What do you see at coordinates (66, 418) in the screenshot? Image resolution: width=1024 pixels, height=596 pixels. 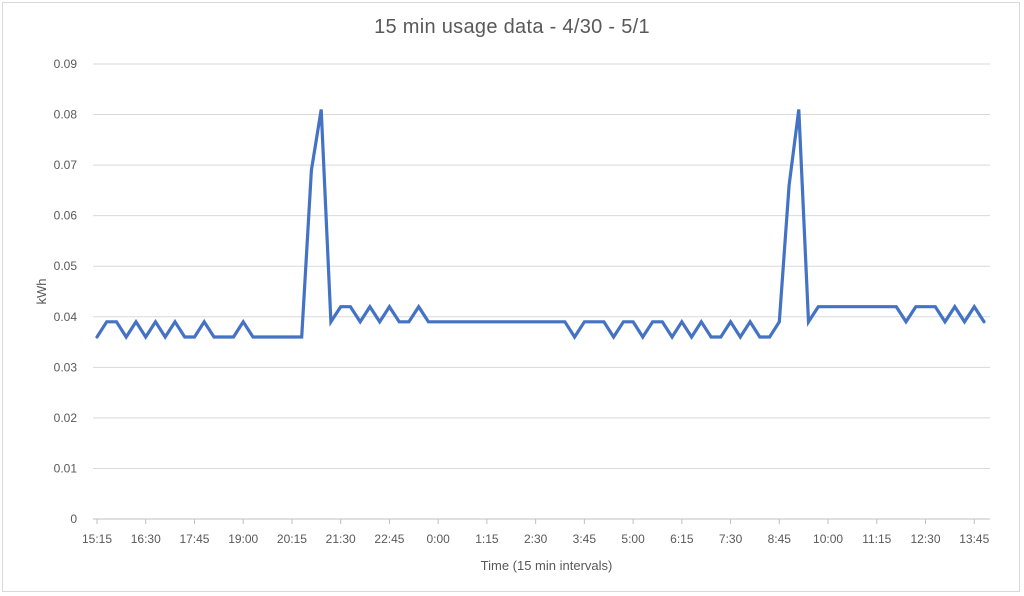 I see `y-tick-label: 0.02` at bounding box center [66, 418].